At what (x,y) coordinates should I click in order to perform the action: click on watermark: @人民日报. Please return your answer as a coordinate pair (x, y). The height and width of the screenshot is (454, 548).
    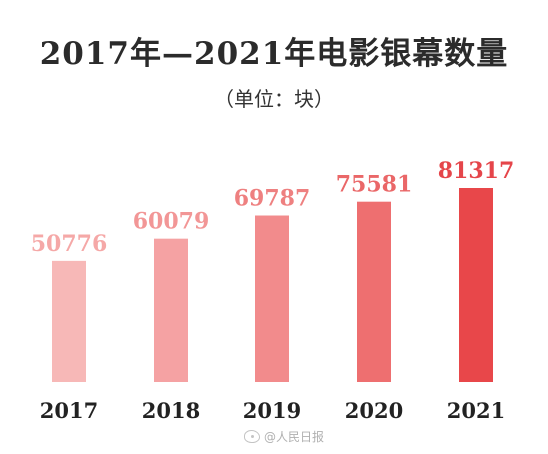
    Looking at the image, I should click on (284, 436).